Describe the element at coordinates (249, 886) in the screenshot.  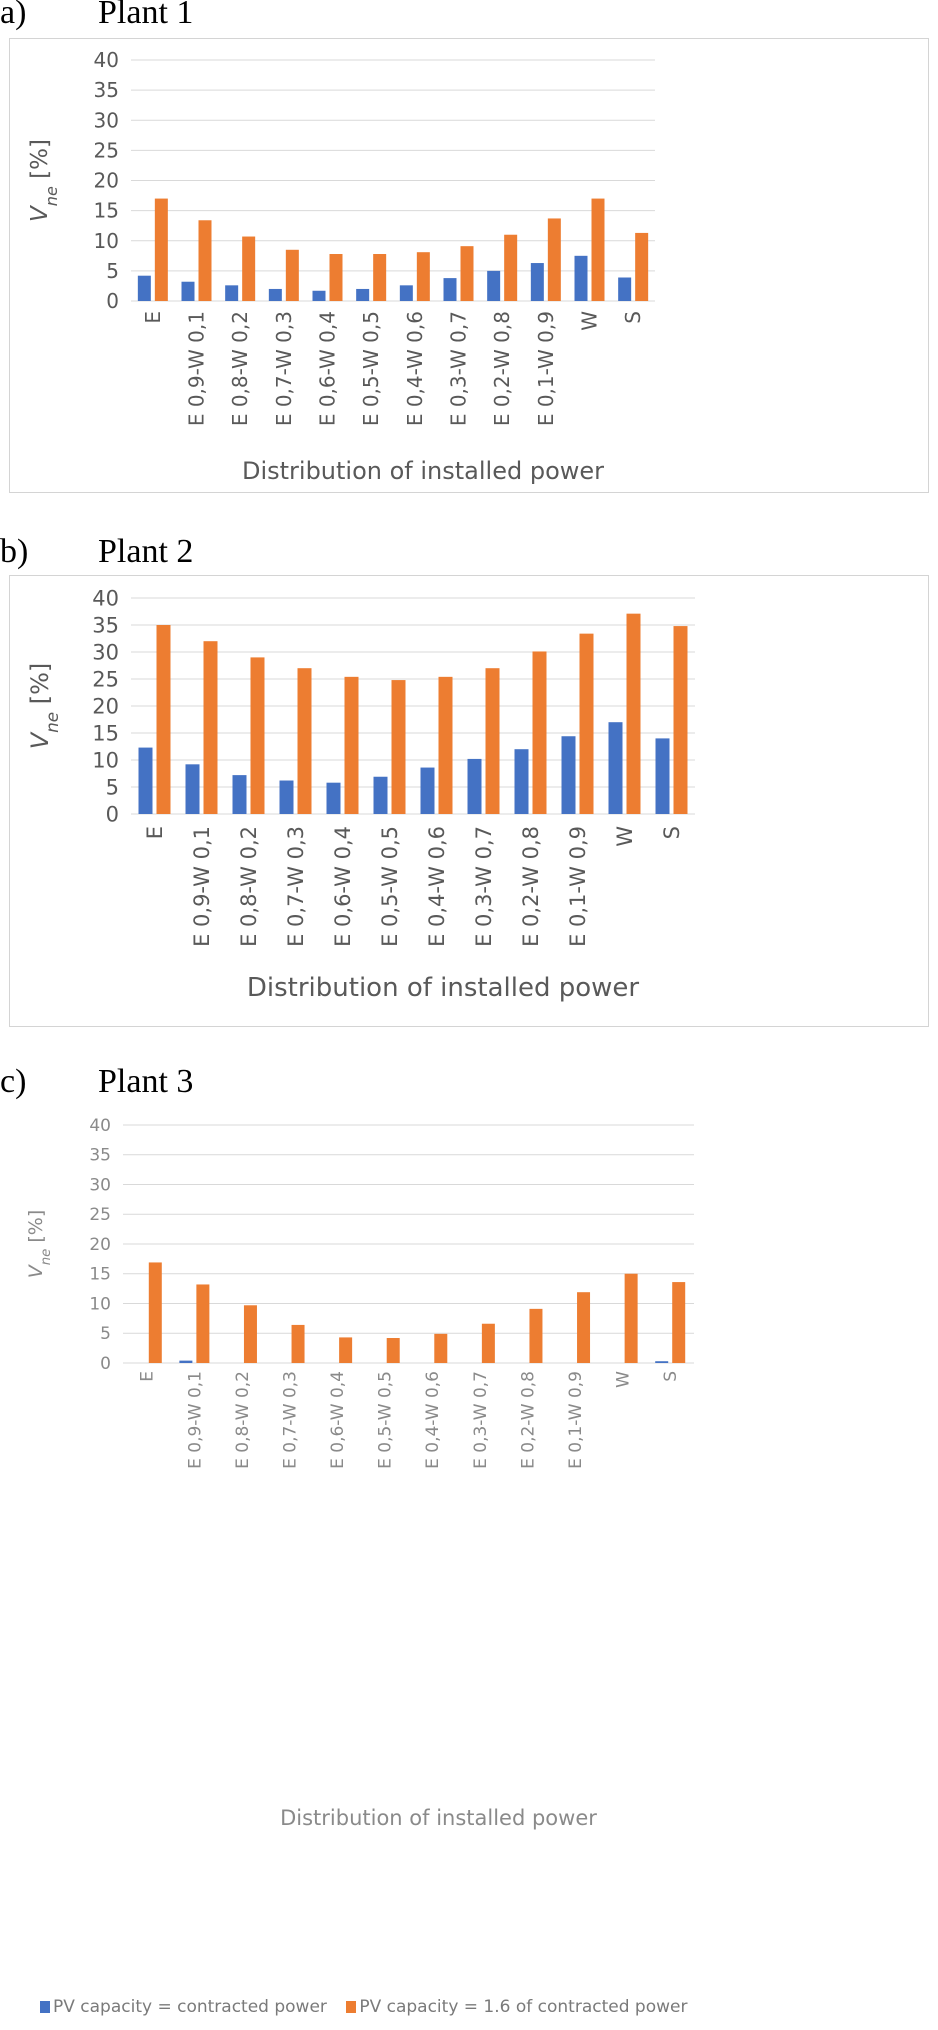
I see `x-tick-label-group: E 0,8-W 0,2` at that location.